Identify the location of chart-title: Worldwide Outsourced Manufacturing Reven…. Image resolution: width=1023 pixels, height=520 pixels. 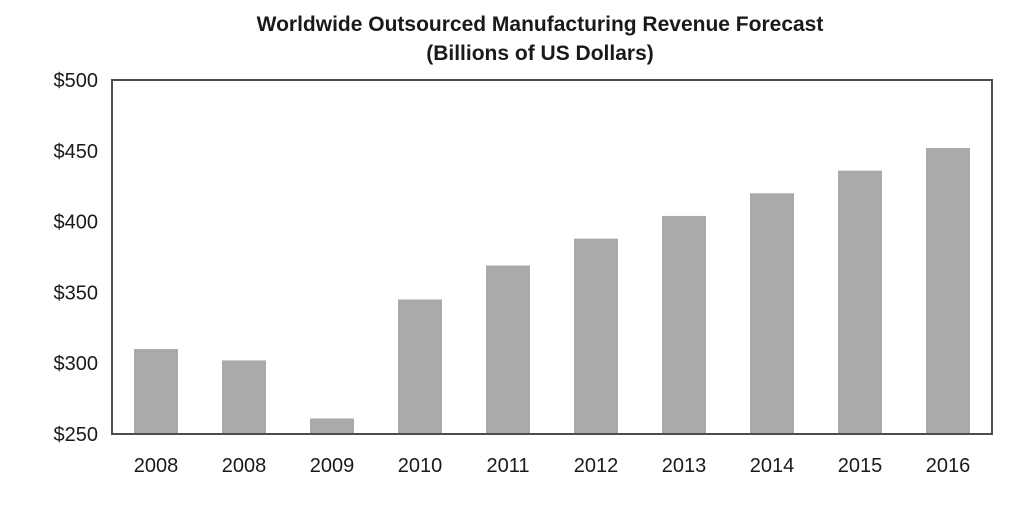
(540, 24).